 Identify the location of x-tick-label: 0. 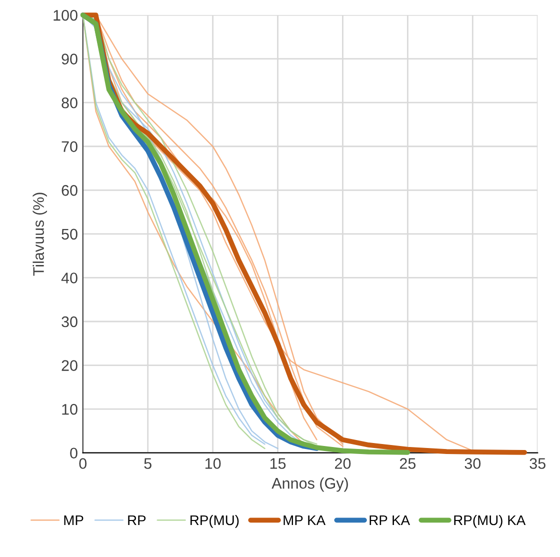
(83, 463).